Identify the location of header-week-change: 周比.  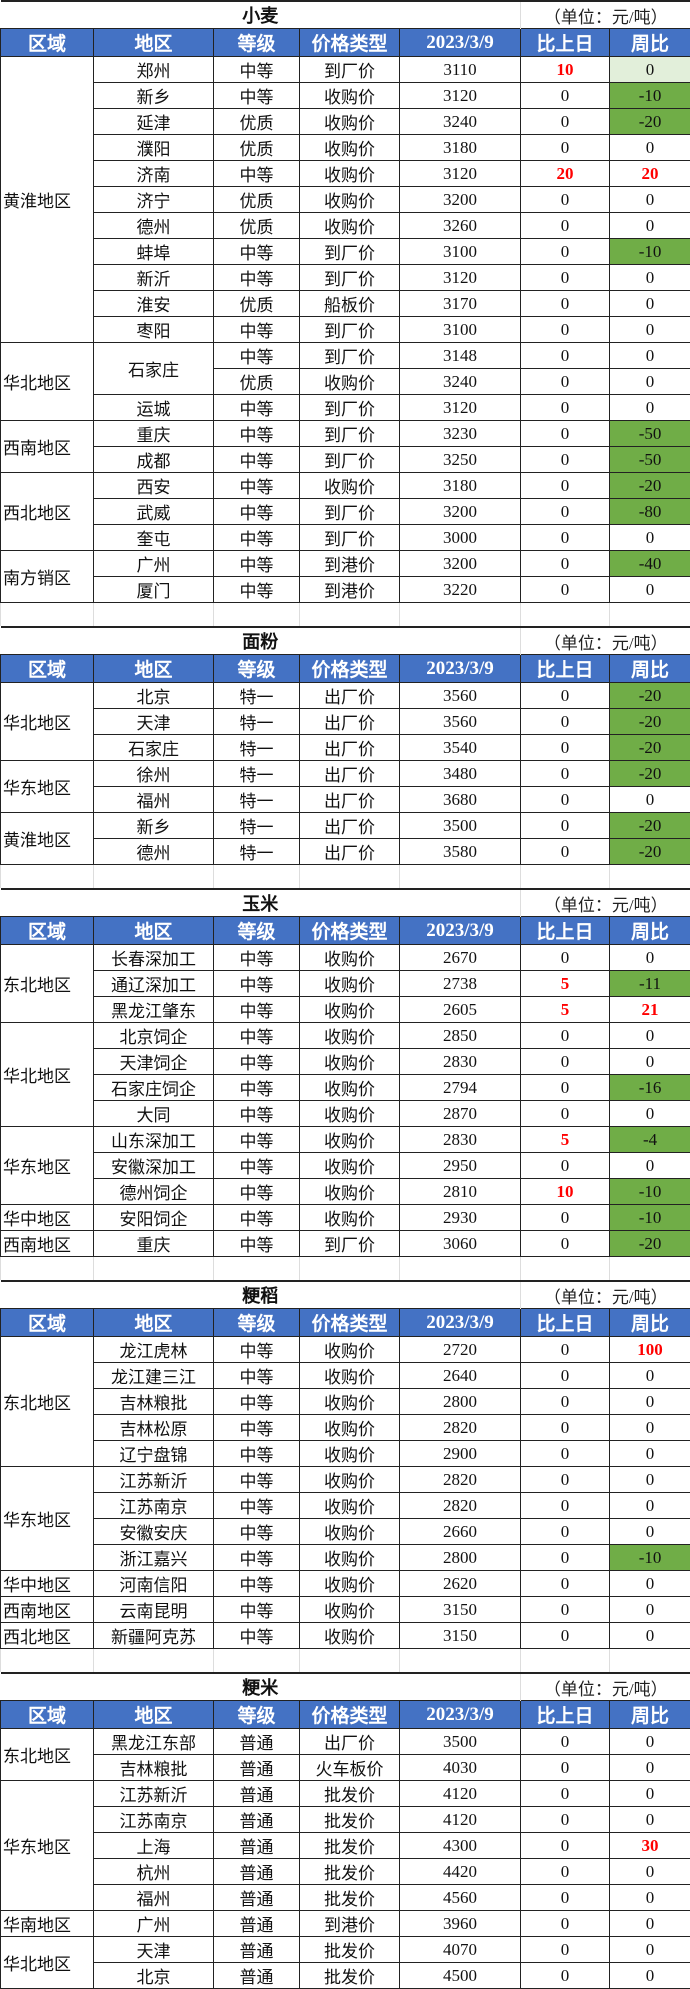
(650, 931).